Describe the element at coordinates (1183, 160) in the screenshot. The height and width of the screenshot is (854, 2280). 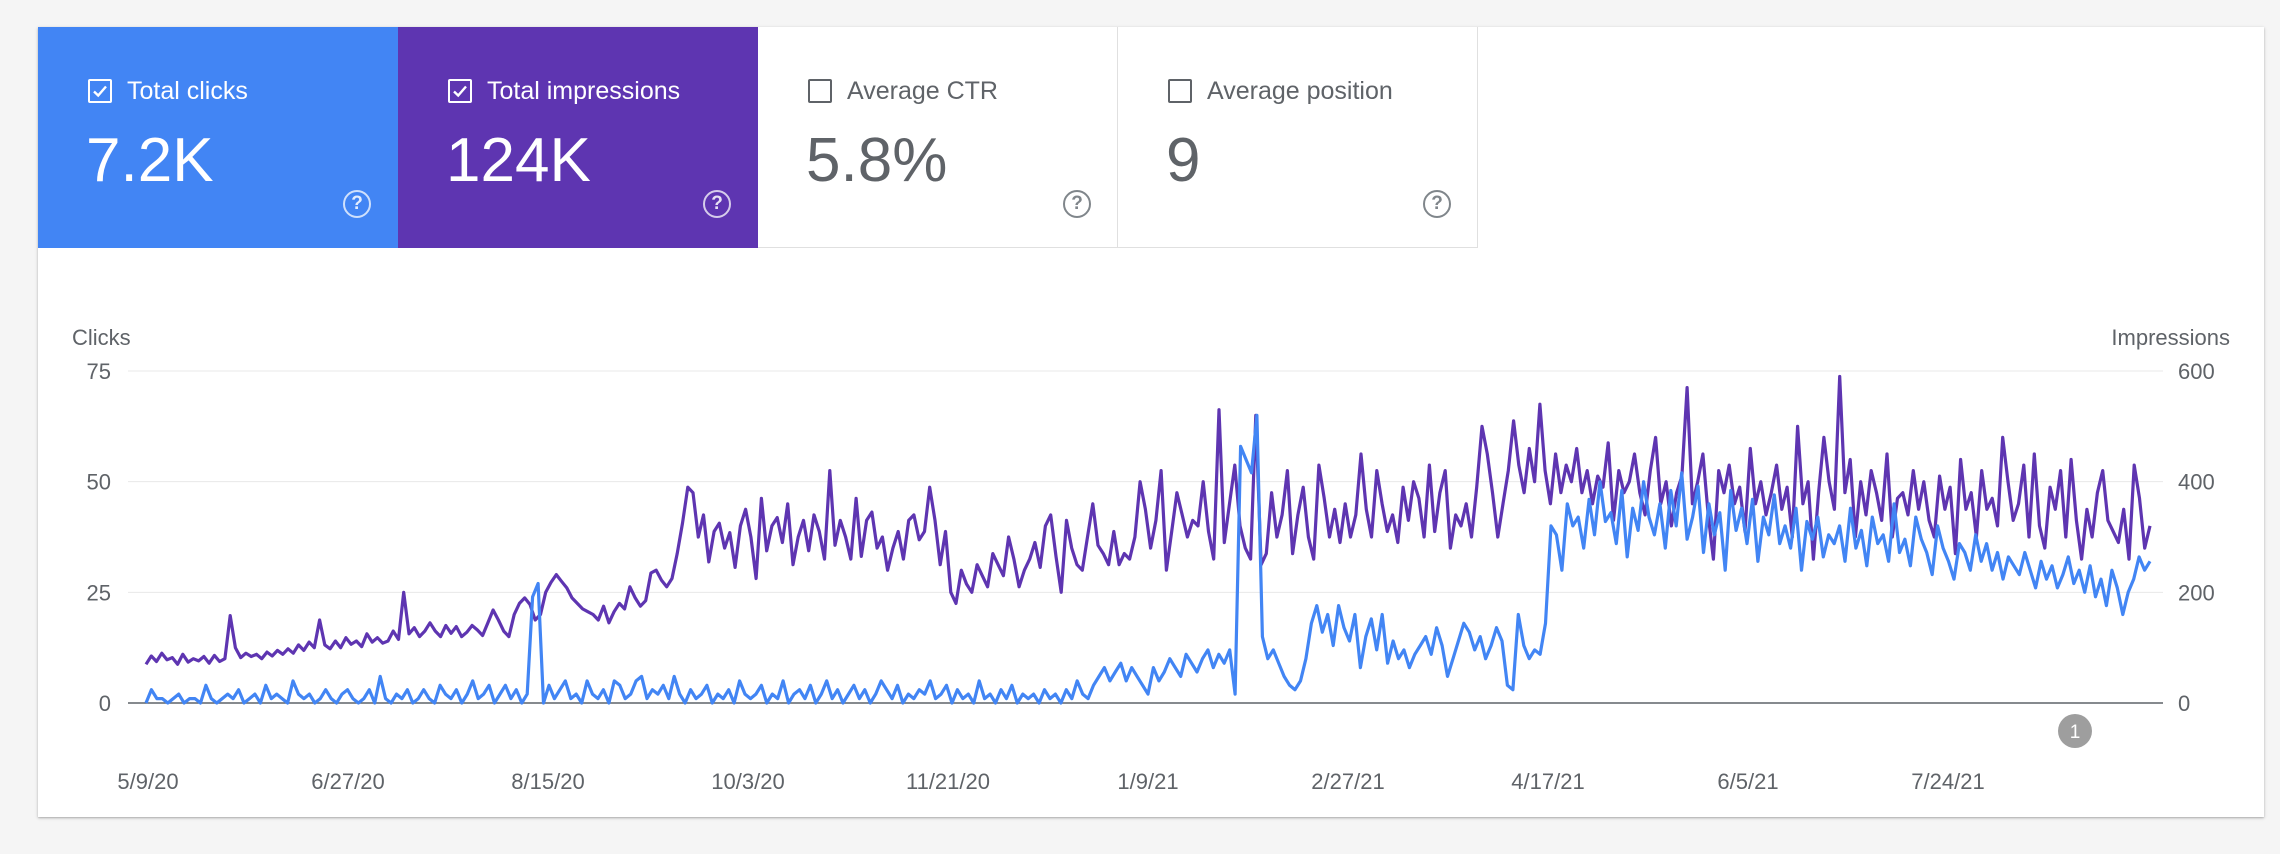
I see `average-position-value: 9` at that location.